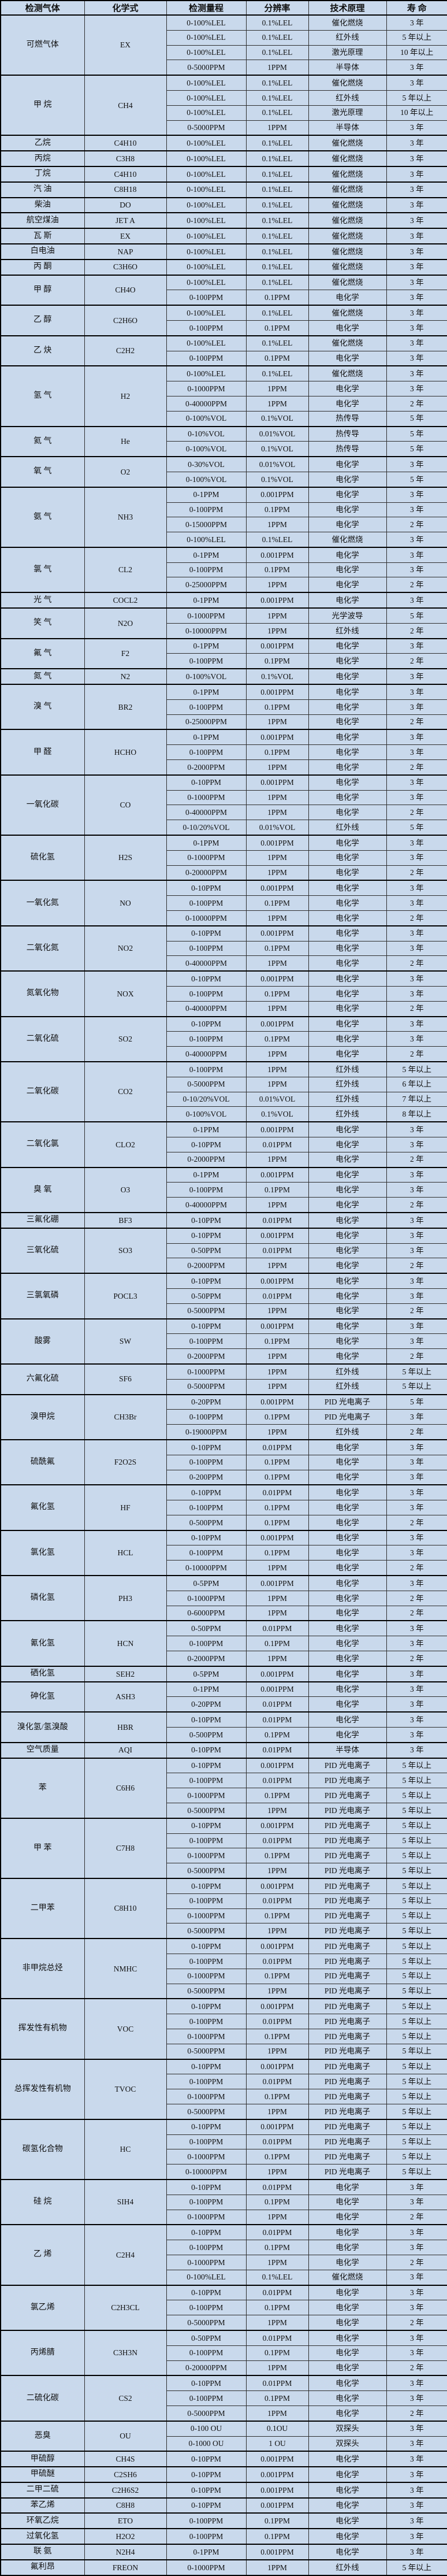  Describe the element at coordinates (42, 653) in the screenshot. I see `gas-name-cell: 氟 气` at that location.